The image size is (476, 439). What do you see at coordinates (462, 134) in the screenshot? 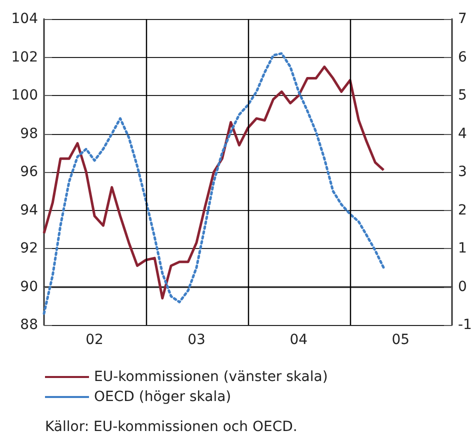
I see `y2-tick-label: 4` at bounding box center [462, 134].